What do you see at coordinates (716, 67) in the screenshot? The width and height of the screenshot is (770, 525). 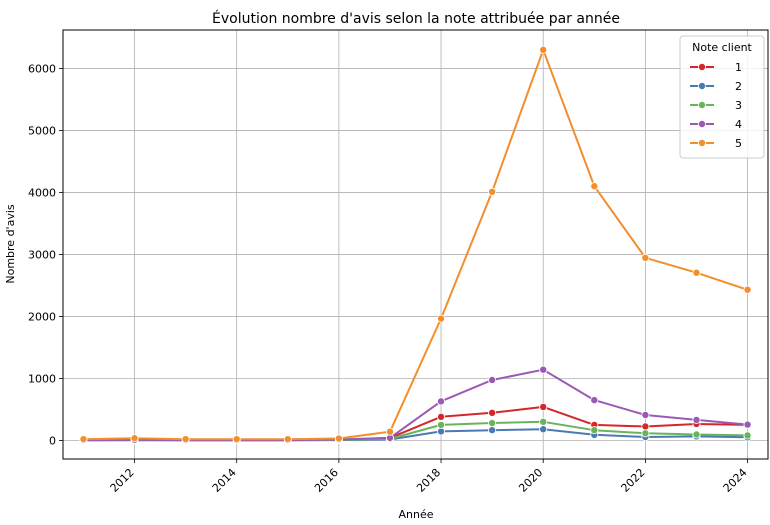 I see `legend-item: 1` at bounding box center [716, 67].